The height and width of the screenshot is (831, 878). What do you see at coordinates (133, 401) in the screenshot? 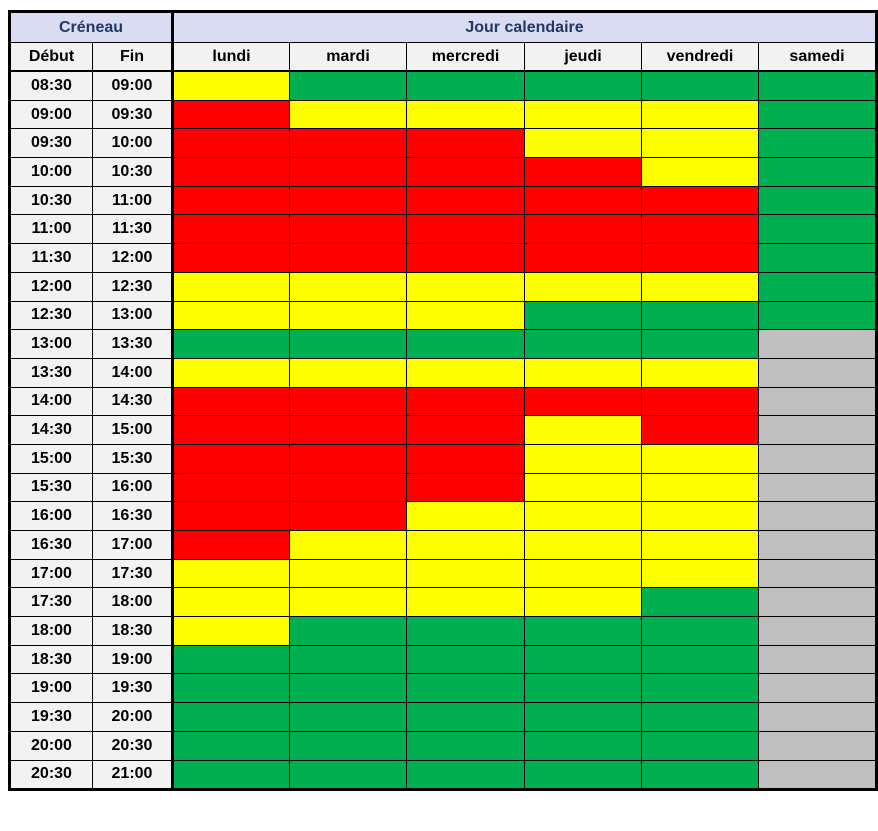
I see `fin-time-cell: 14:30` at bounding box center [133, 401].